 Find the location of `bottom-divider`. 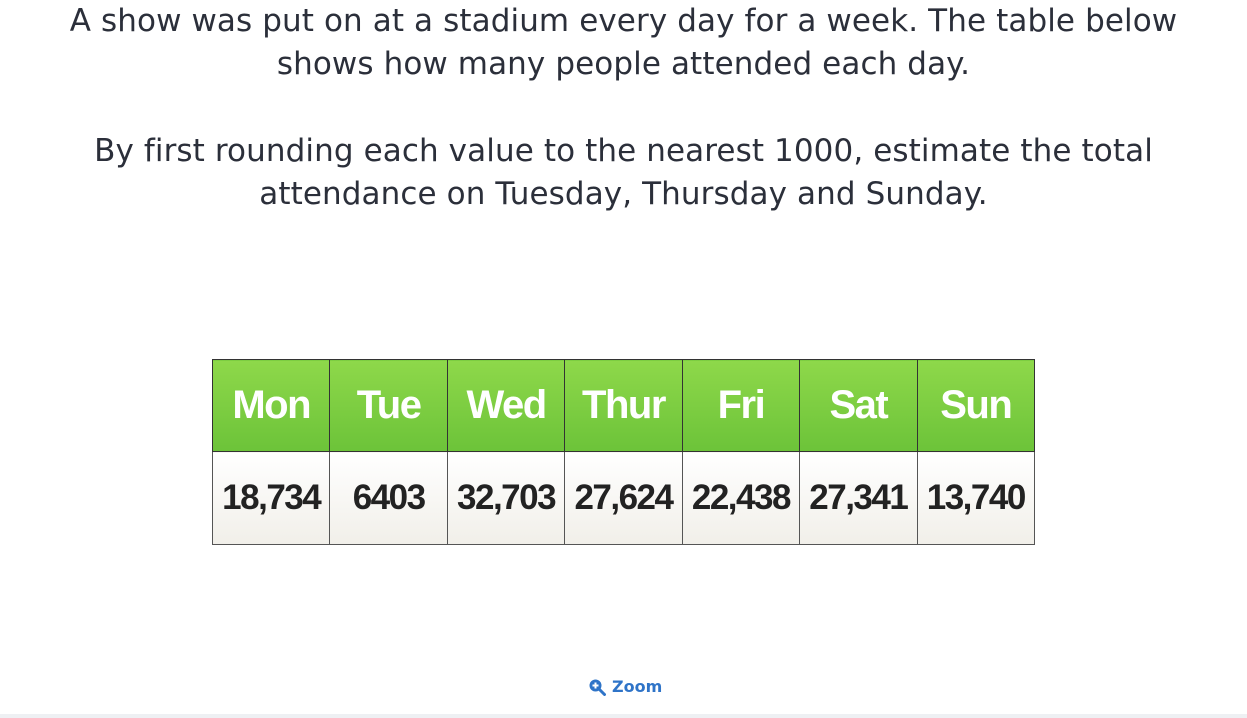

bottom-divider is located at coordinates (623, 716).